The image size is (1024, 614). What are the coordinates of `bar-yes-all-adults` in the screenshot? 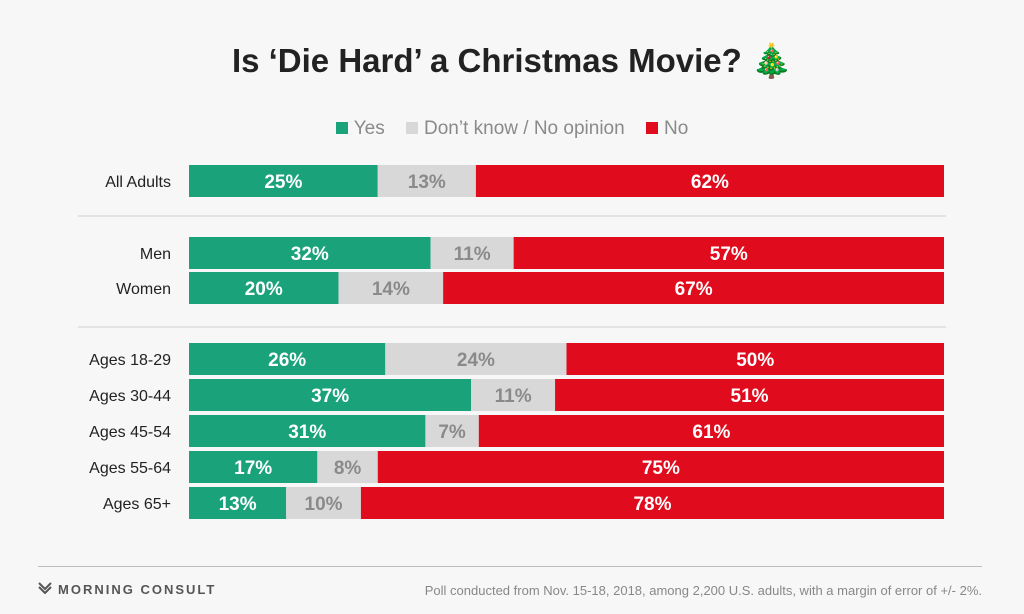 It's located at (283, 181).